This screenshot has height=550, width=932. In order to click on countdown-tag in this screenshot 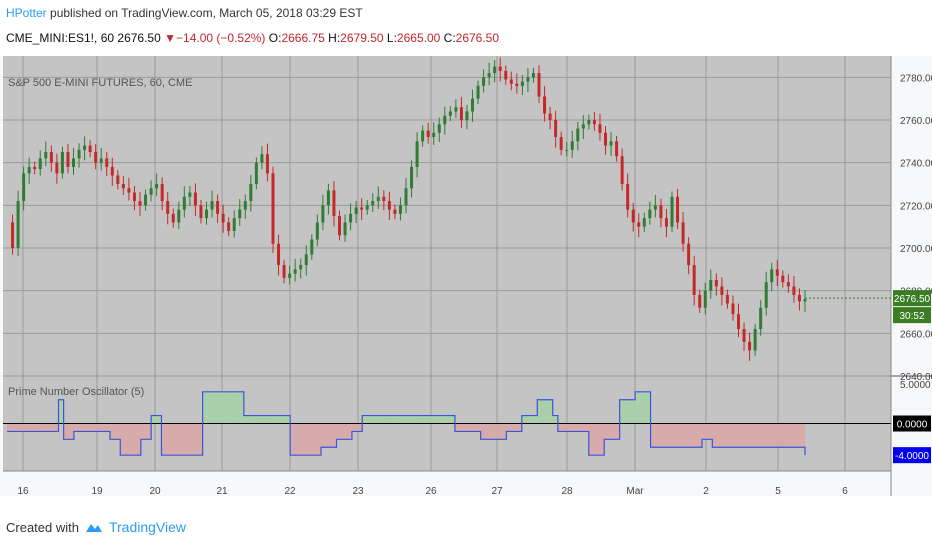, I will do `click(912, 315)`.